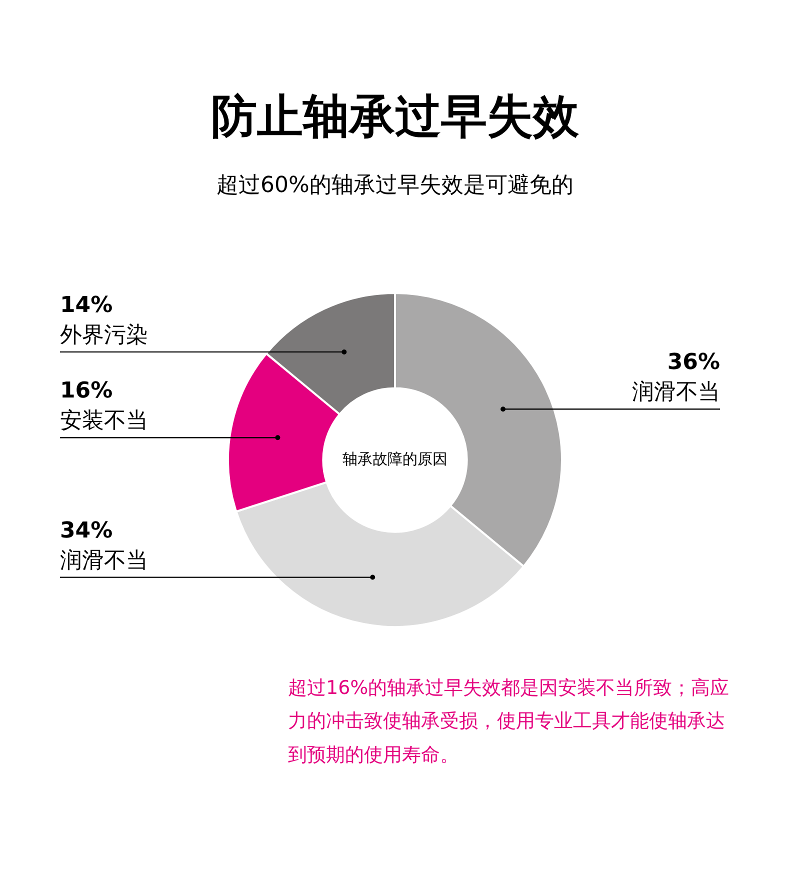  I want to click on slice-label: 外界污染, so click(104, 335).